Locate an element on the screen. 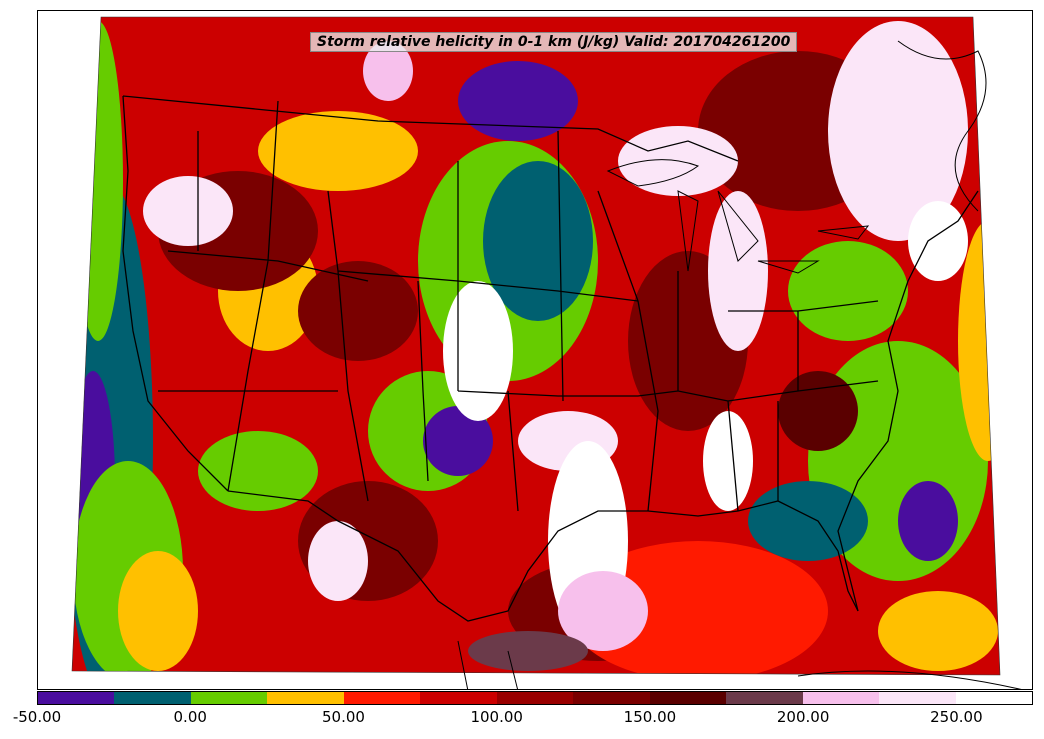 The height and width of the screenshot is (739, 1044). colorbar-tick-label: 150.00 is located at coordinates (650, 717).